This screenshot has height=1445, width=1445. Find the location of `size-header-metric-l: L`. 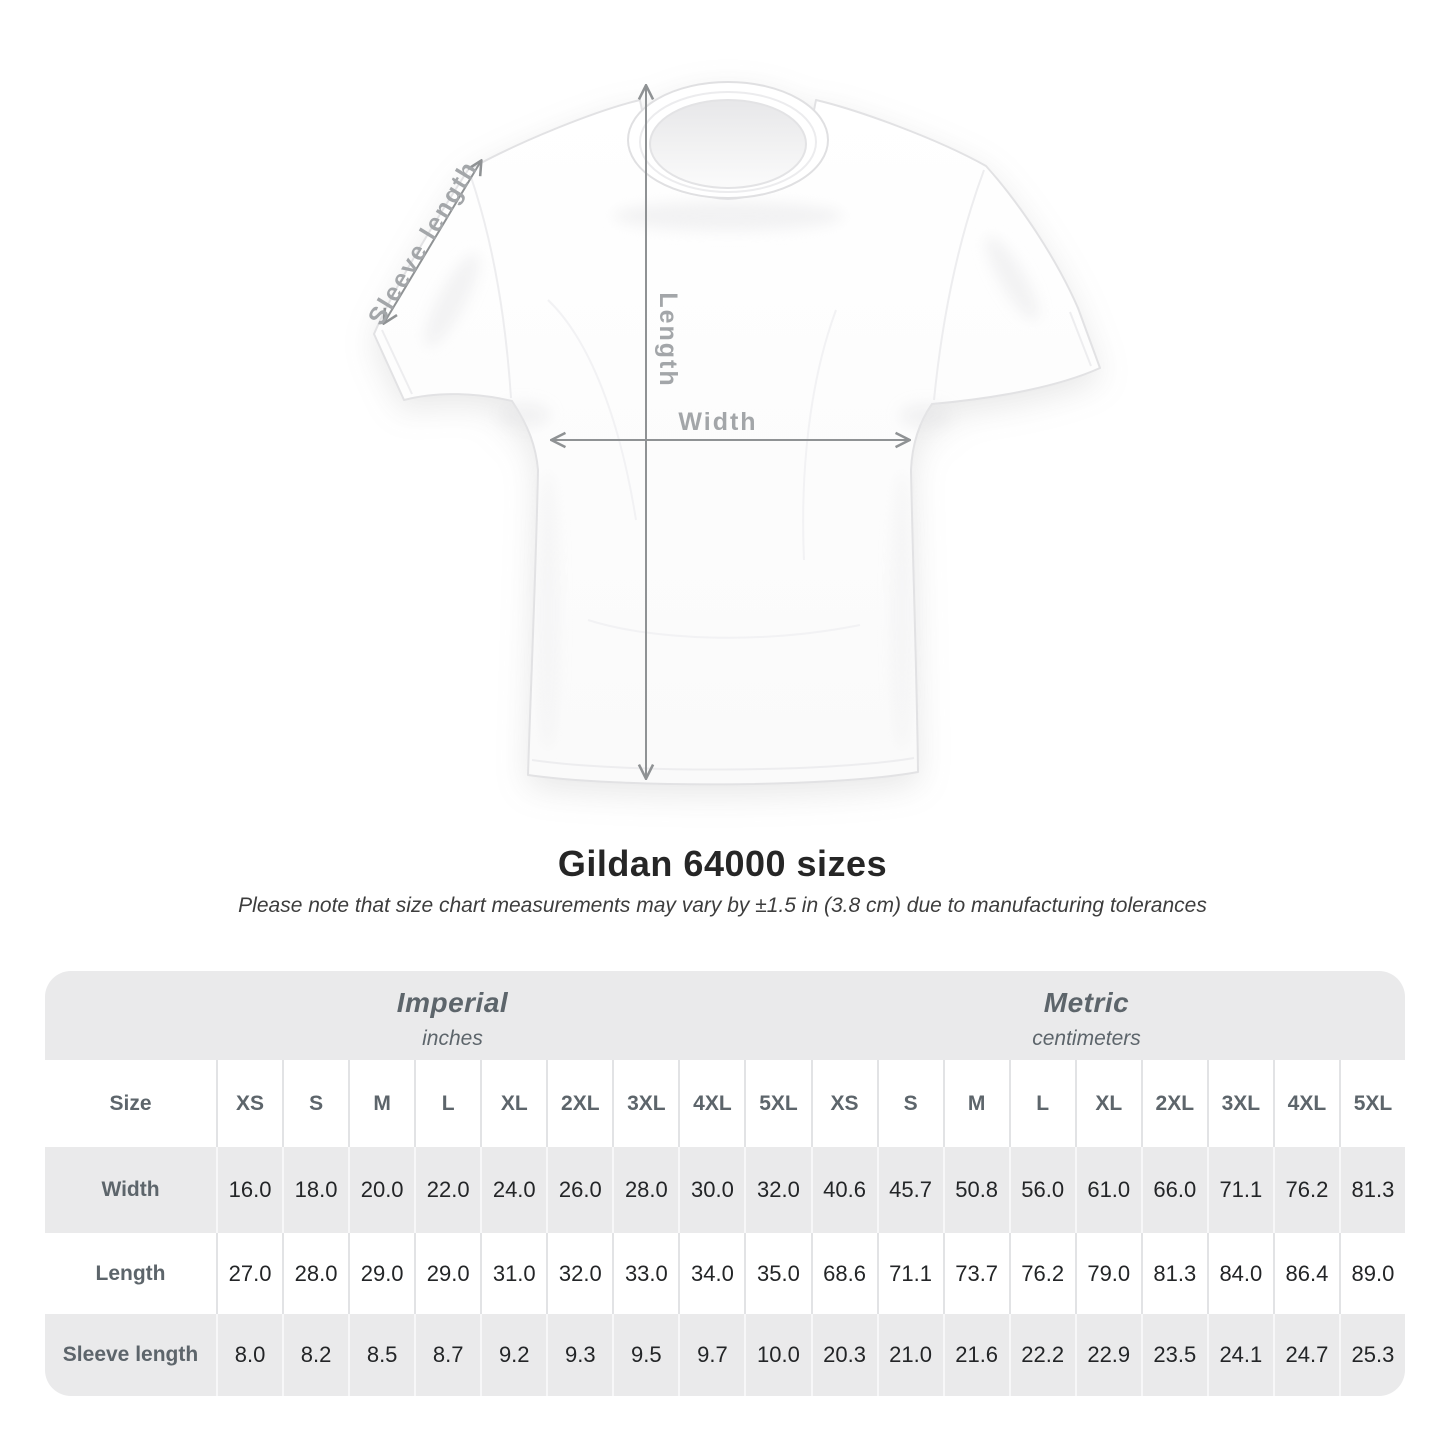

size-header-metric-l: L is located at coordinates (1041, 1103).